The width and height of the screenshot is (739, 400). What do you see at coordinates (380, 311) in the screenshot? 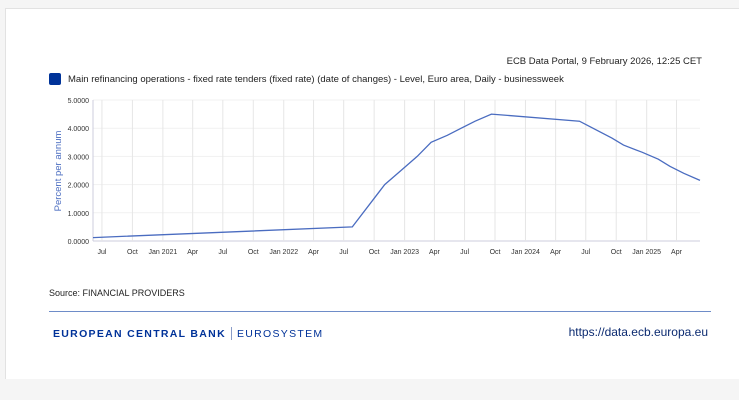
I see `footer-divider` at bounding box center [380, 311].